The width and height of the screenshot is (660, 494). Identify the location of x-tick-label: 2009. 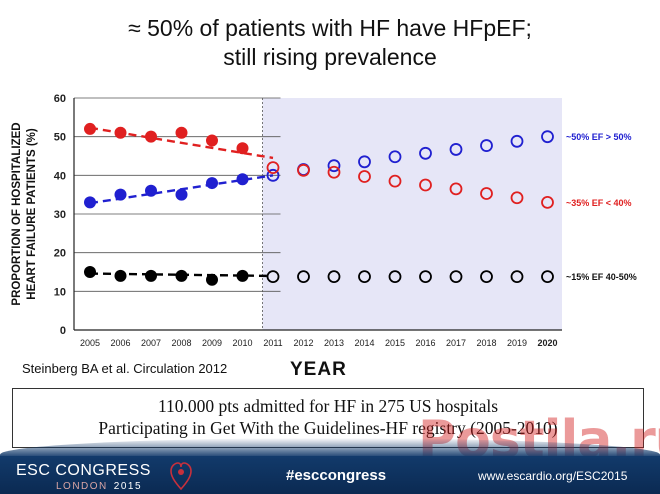
(212, 343).